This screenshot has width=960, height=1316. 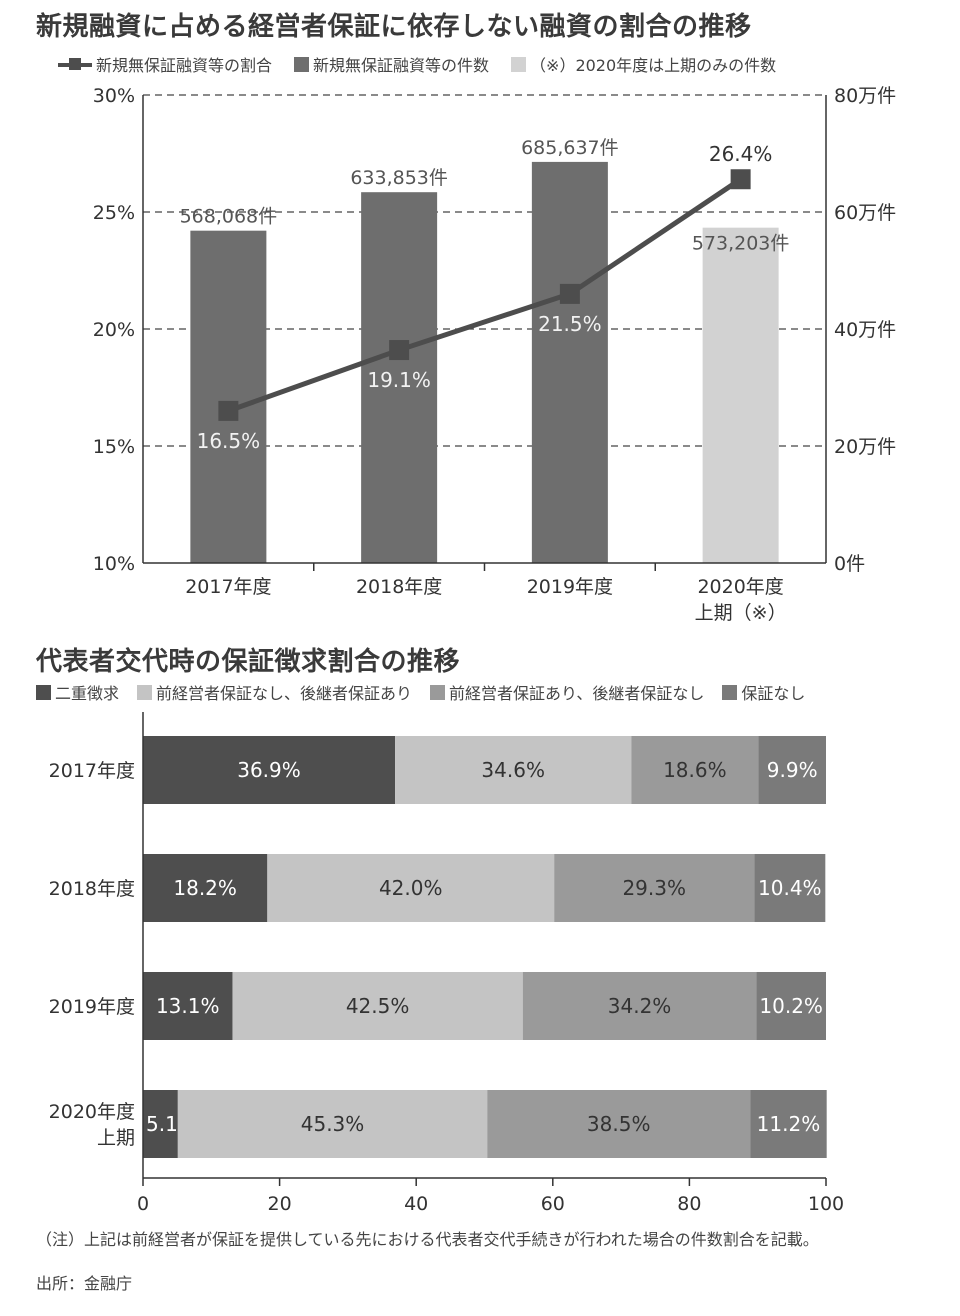 I want to click on segment-data-label: 13.1%, so click(x=188, y=1006).